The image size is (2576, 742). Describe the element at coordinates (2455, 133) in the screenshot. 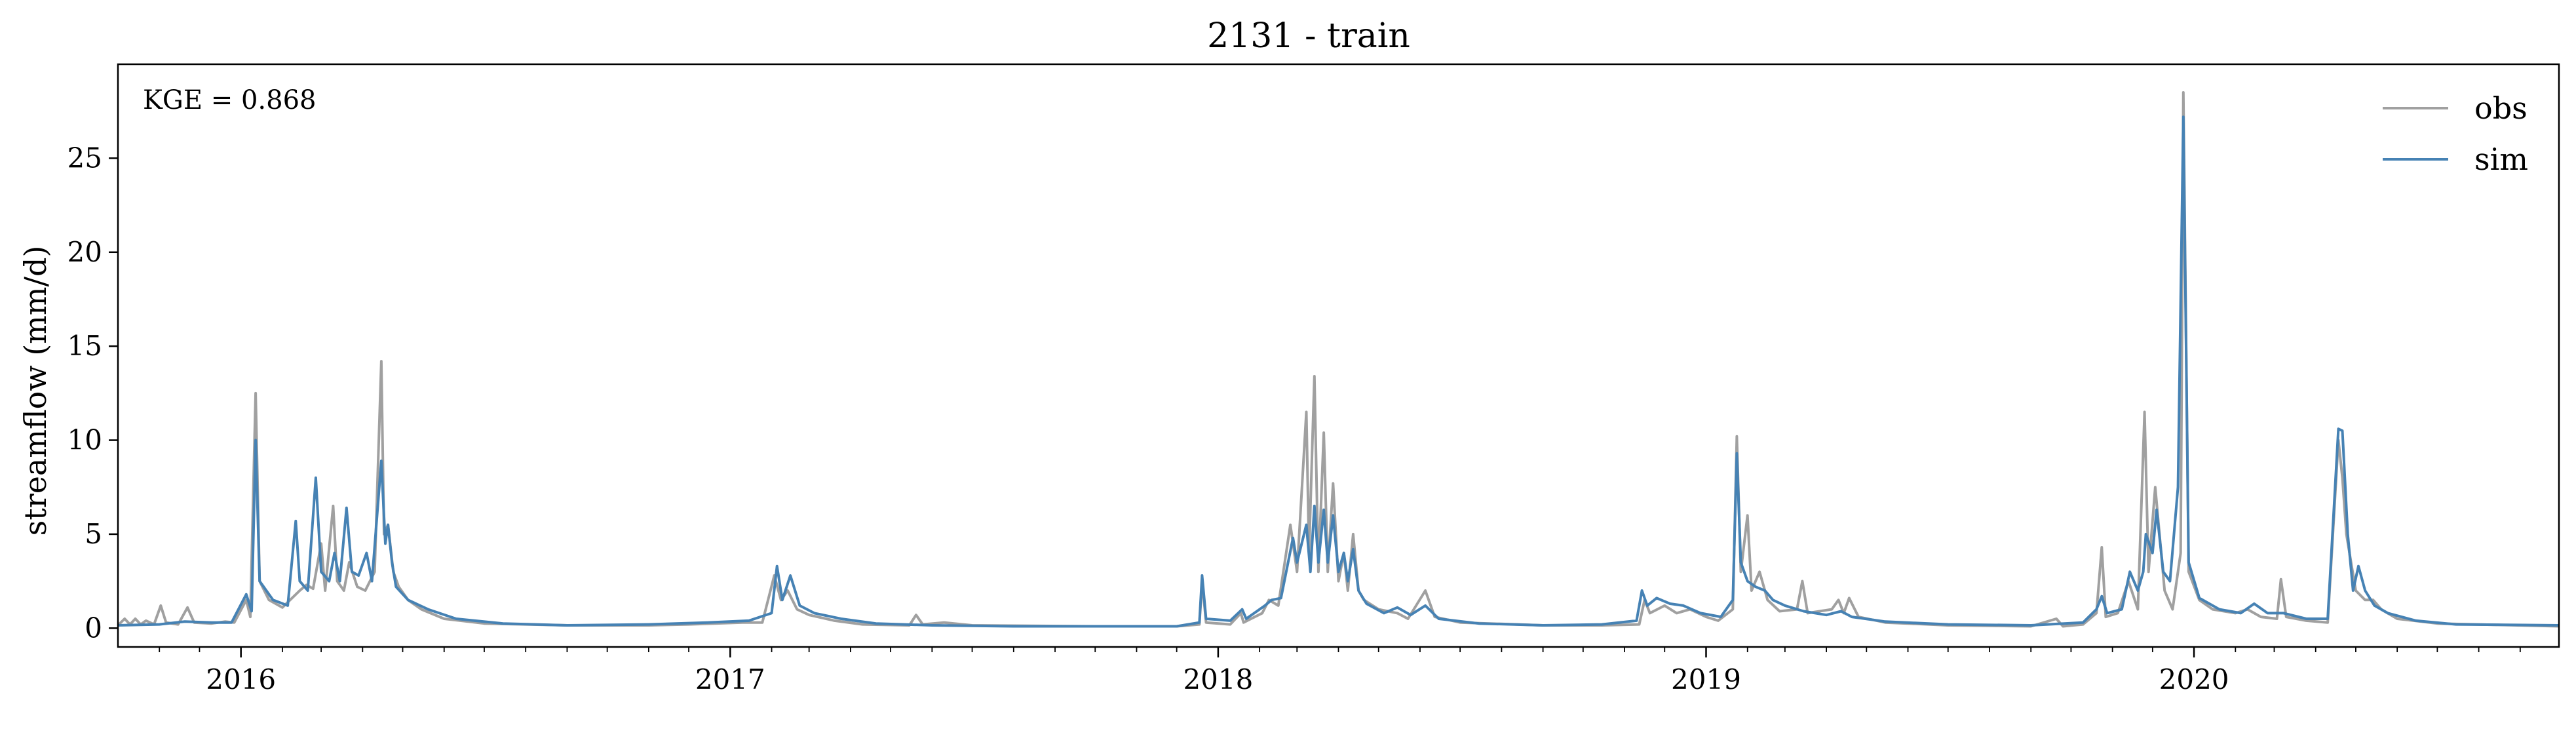

I see `legend: obs sim` at that location.